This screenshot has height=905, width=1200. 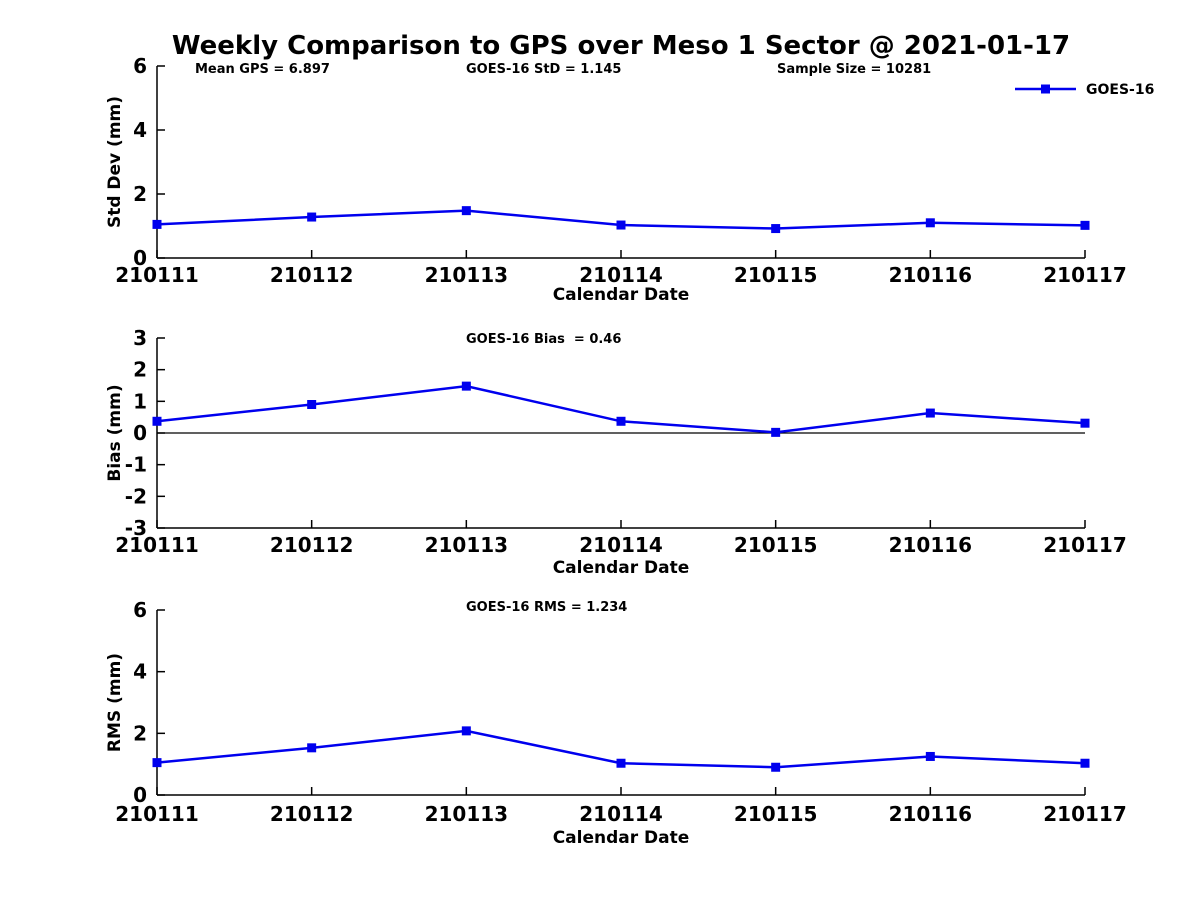 What do you see at coordinates (140, 338) in the screenshot?
I see `y-tick-label: 3` at bounding box center [140, 338].